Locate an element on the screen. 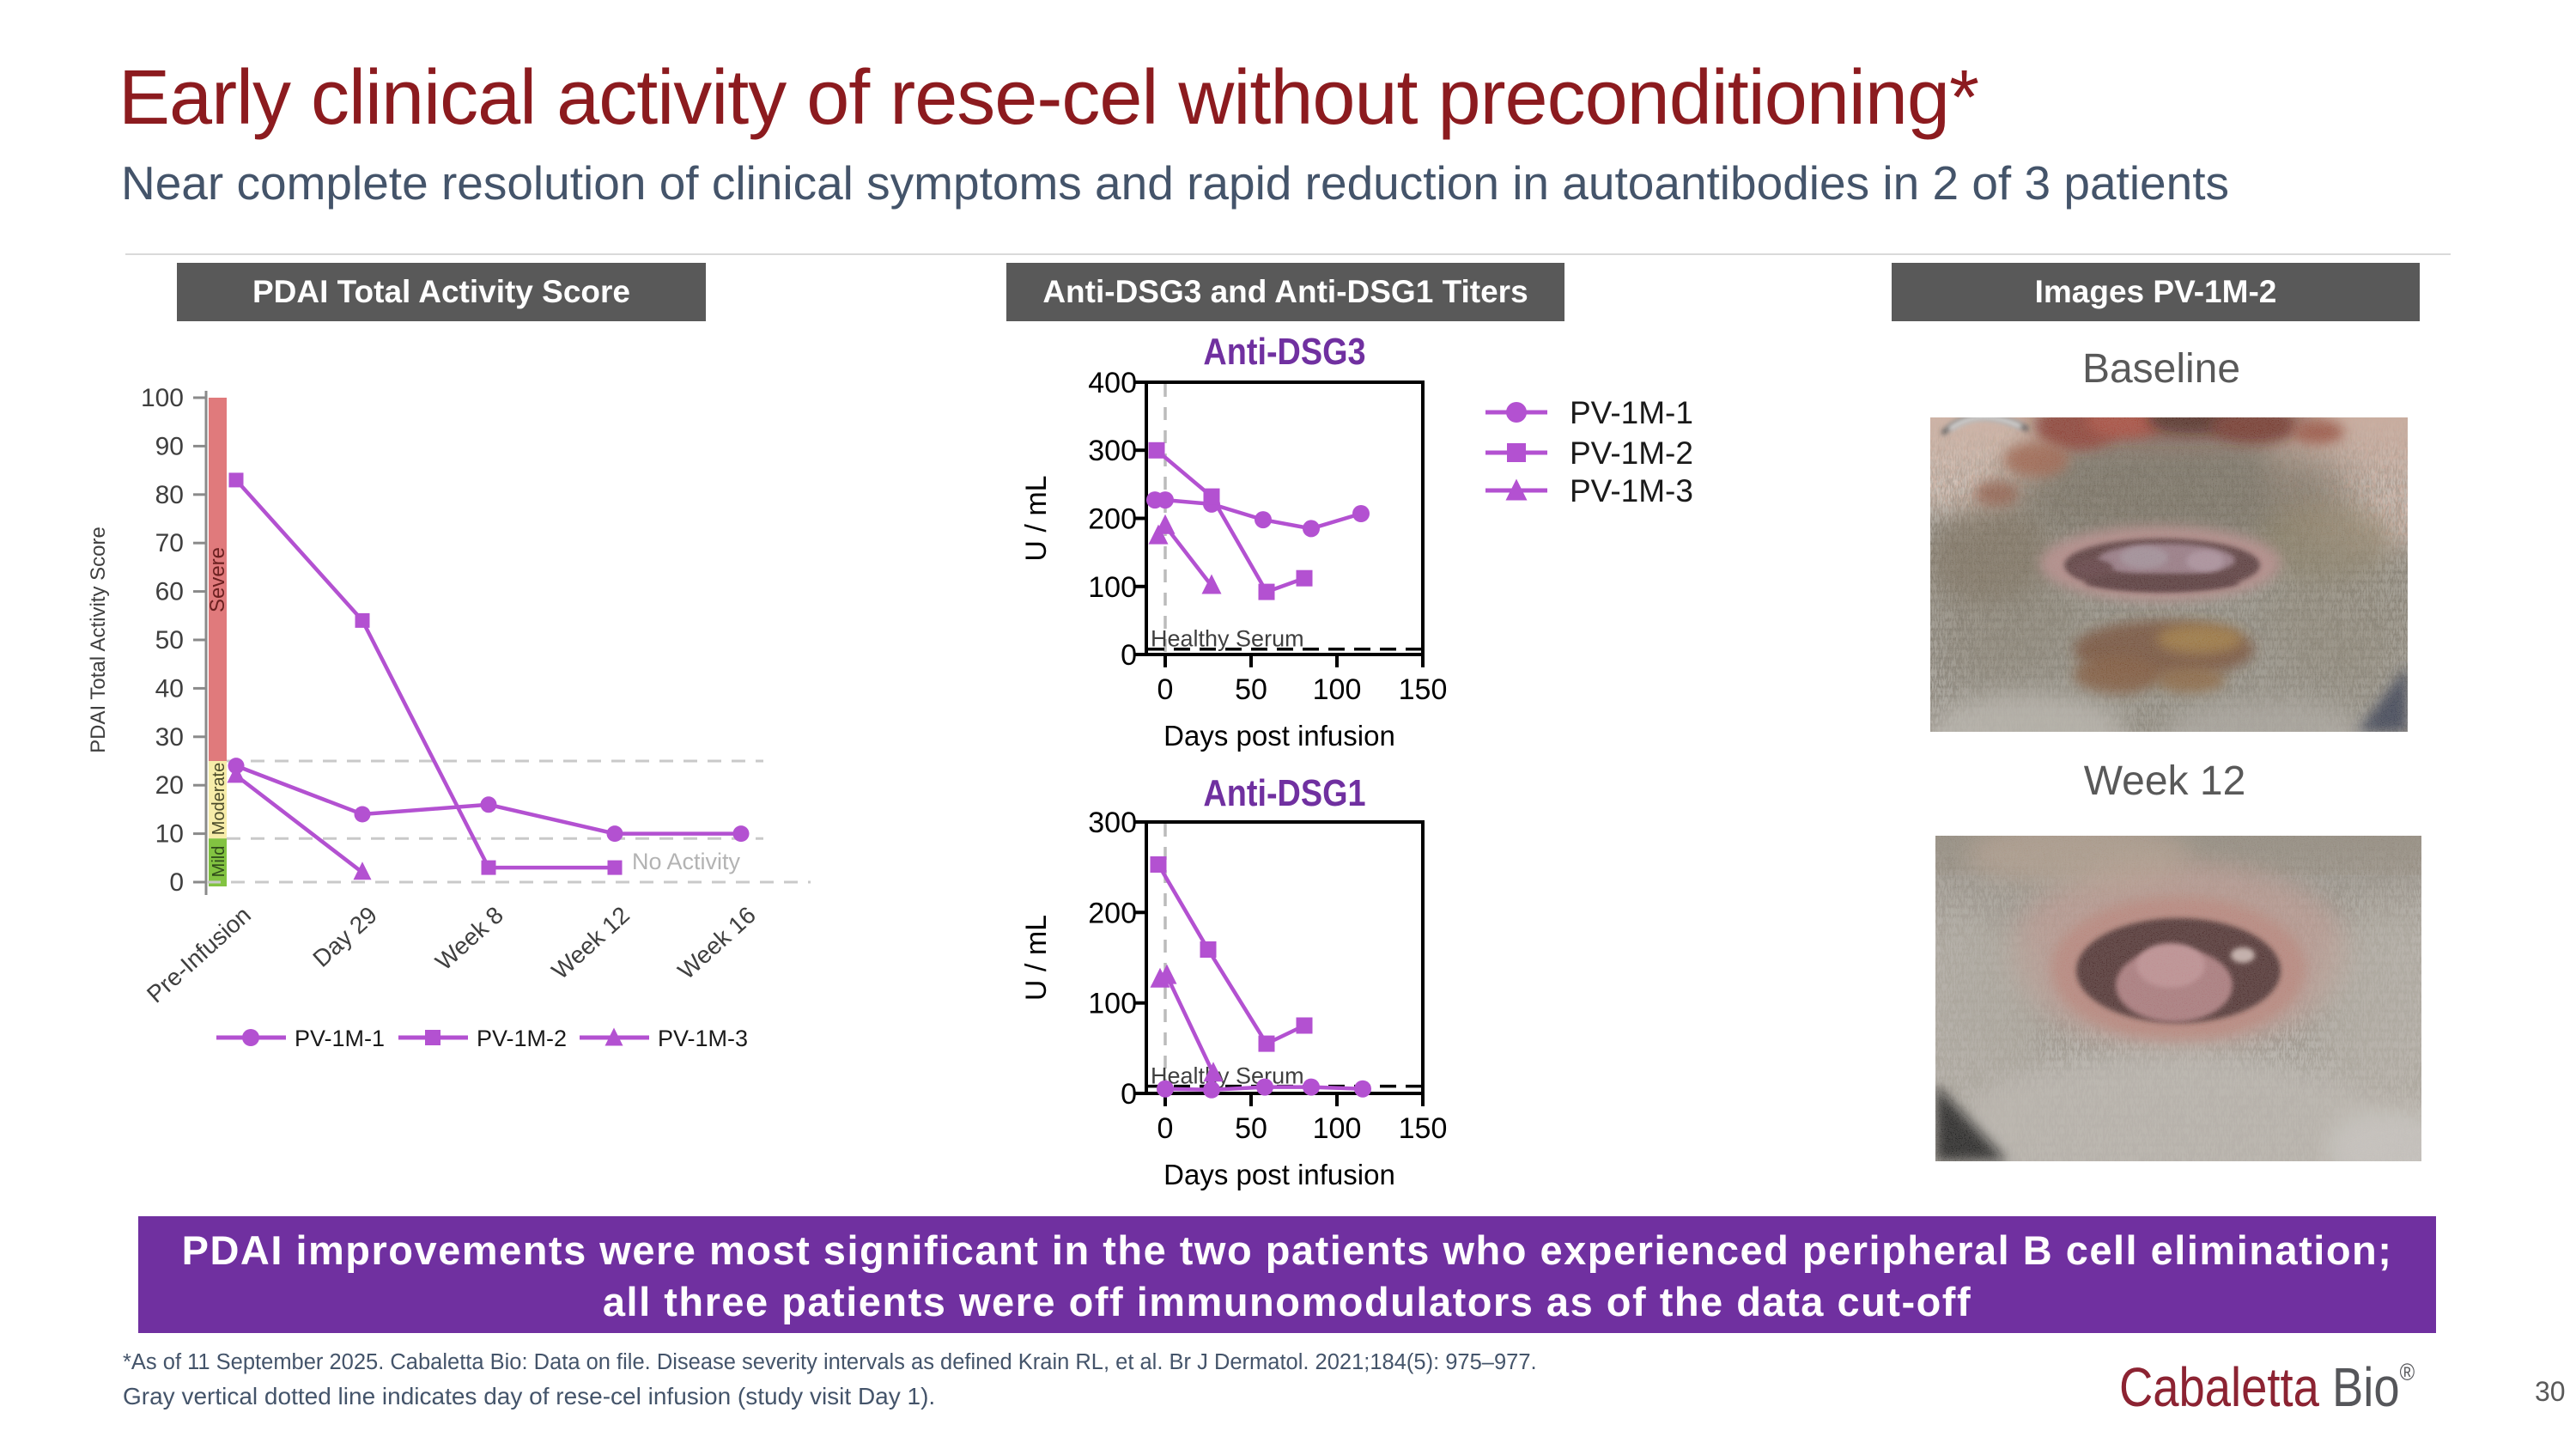  svg-text: Anti-DSG3 is located at coordinates (1284, 351).